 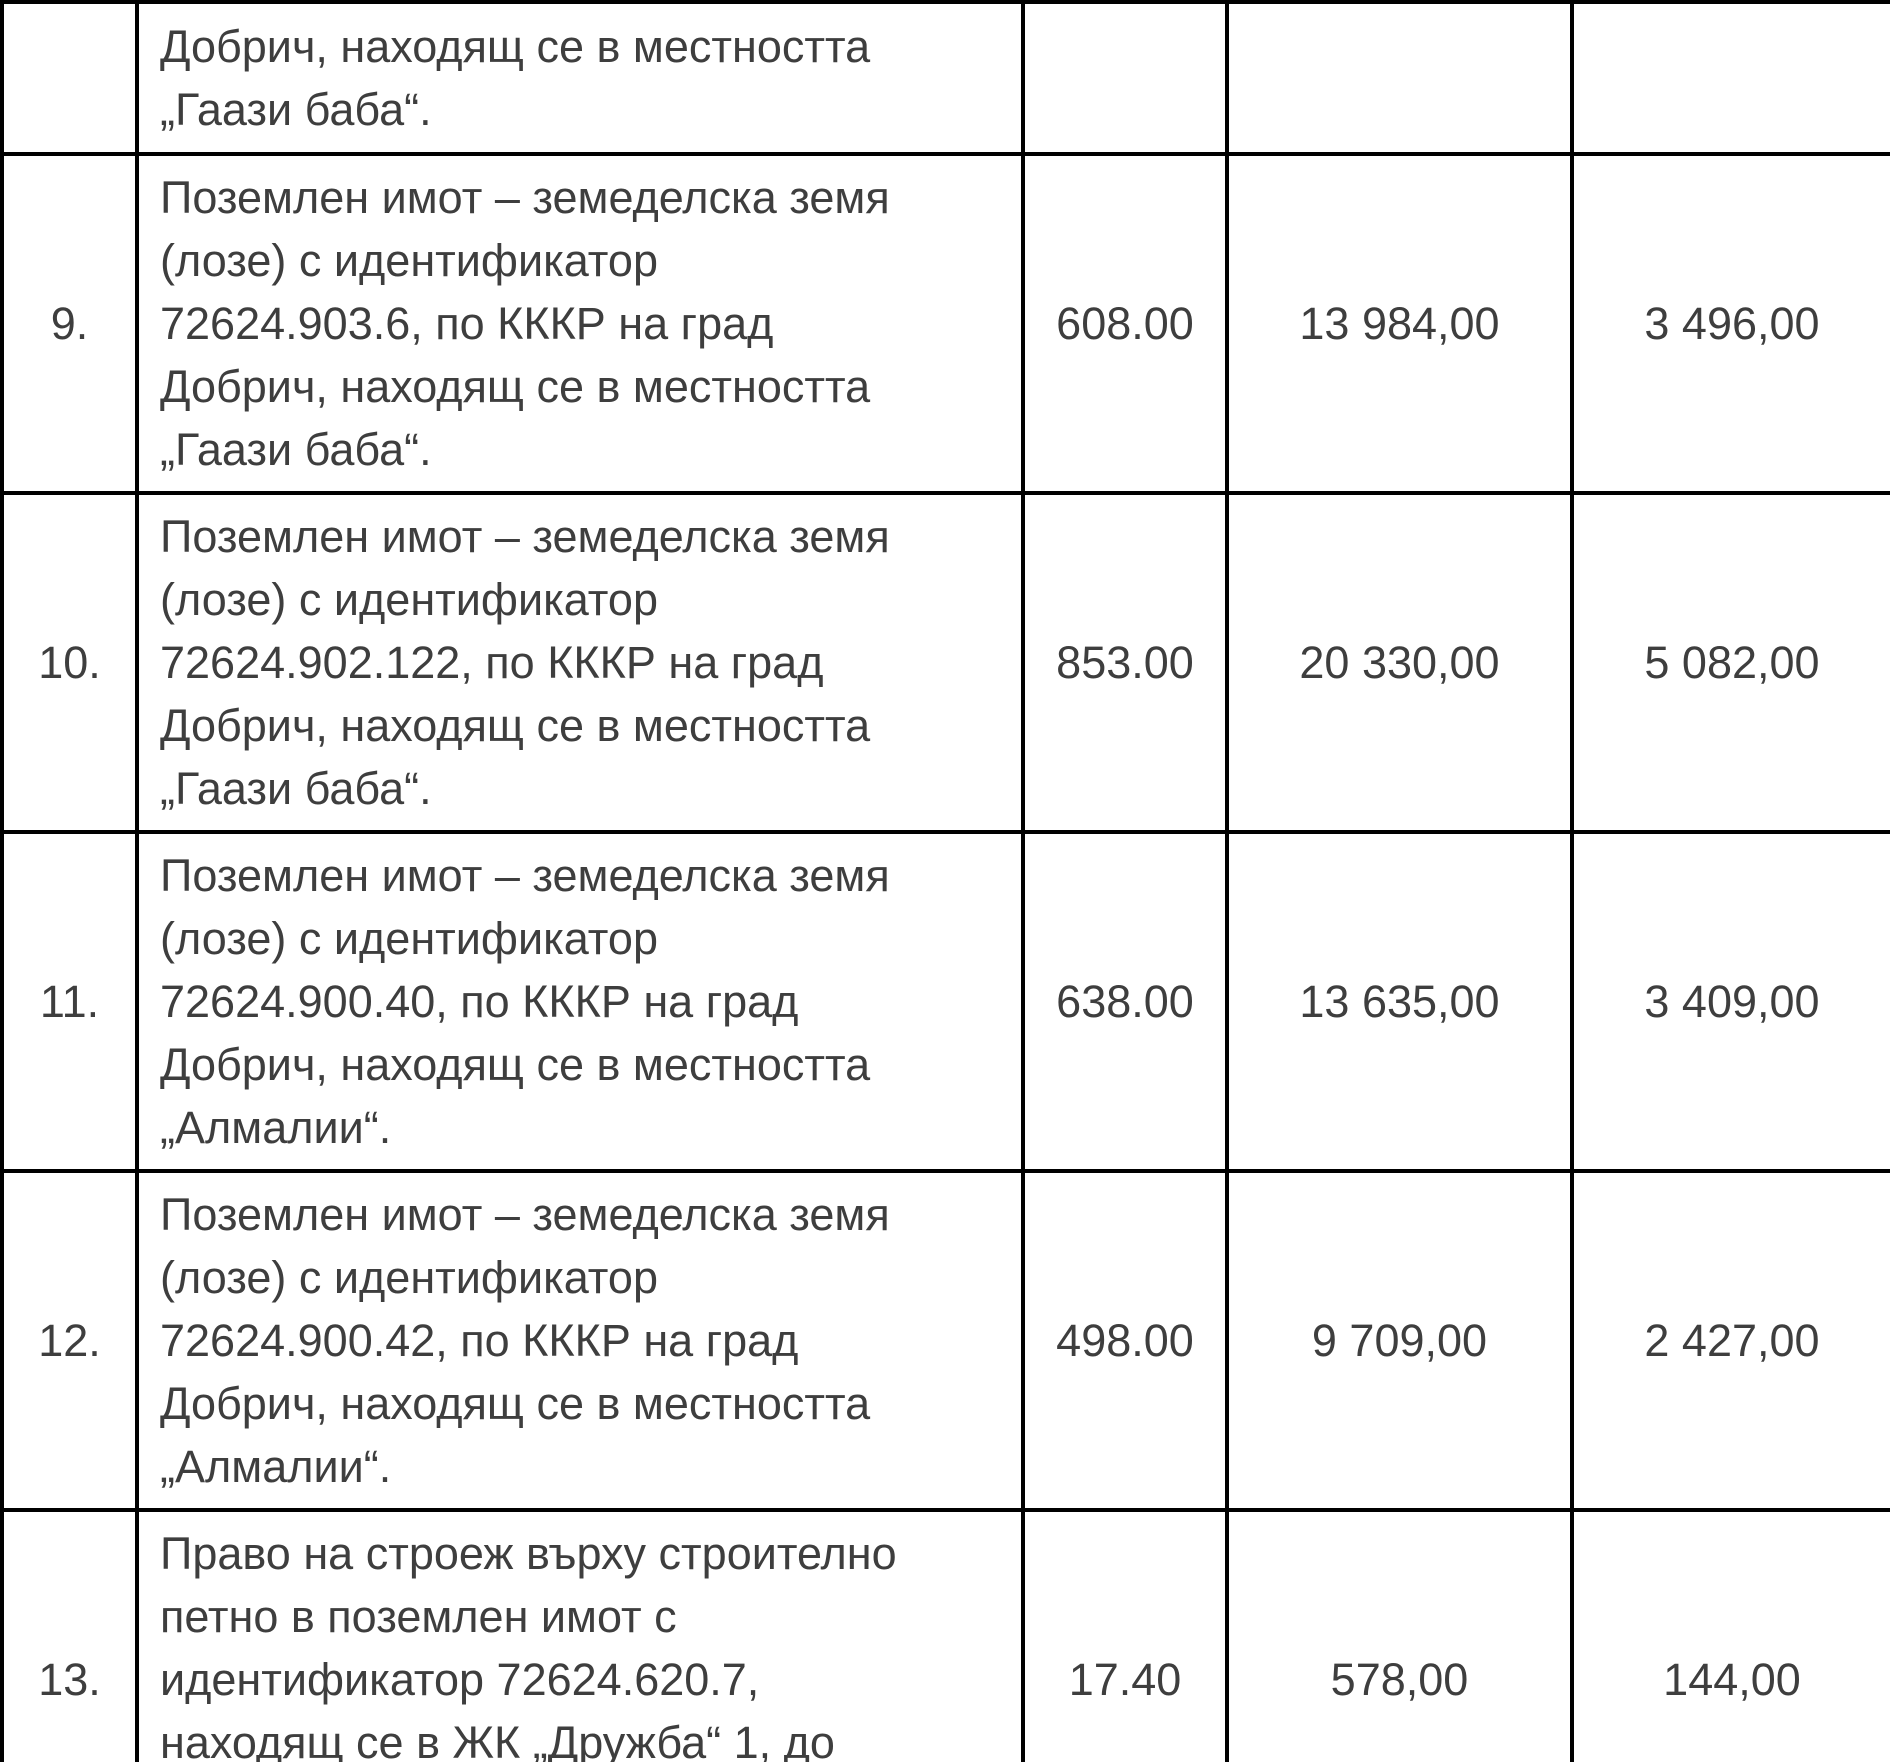 What do you see at coordinates (1125, 78) in the screenshot?
I see `area-cell` at bounding box center [1125, 78].